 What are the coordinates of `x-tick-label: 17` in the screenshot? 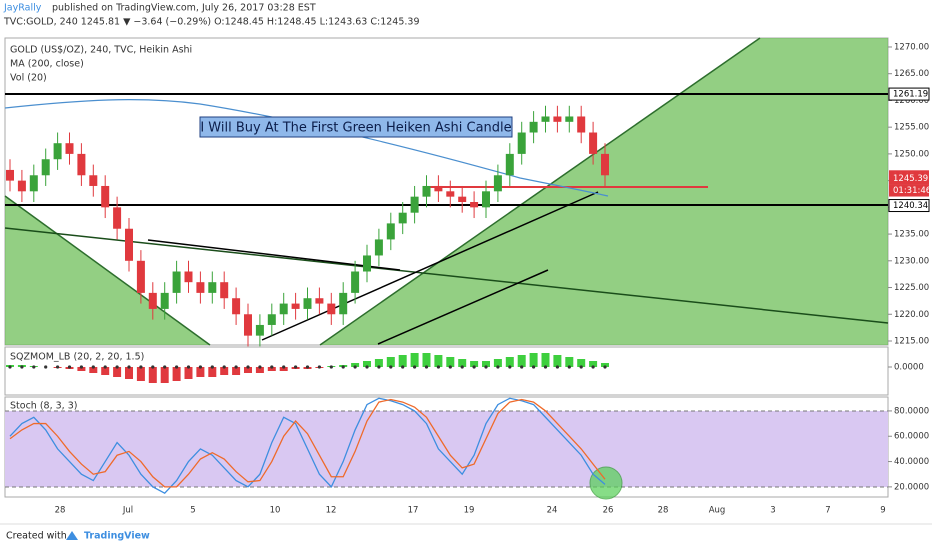 It's located at (413, 511).